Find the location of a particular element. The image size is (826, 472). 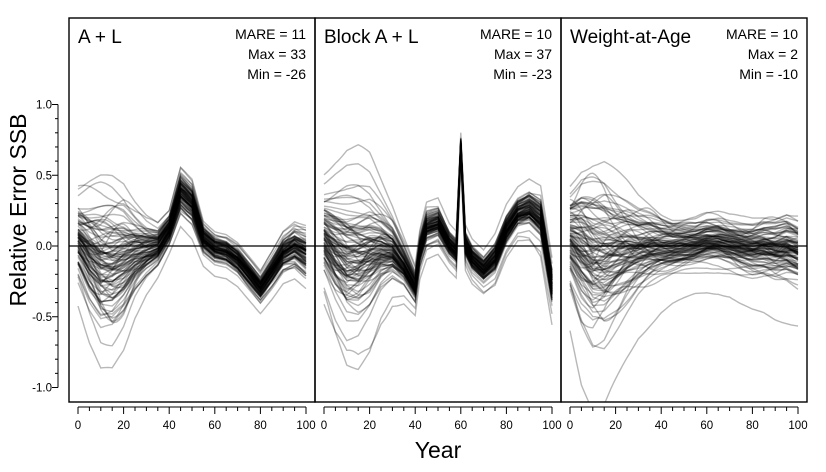

x-tick-label: 0 is located at coordinates (570, 426).